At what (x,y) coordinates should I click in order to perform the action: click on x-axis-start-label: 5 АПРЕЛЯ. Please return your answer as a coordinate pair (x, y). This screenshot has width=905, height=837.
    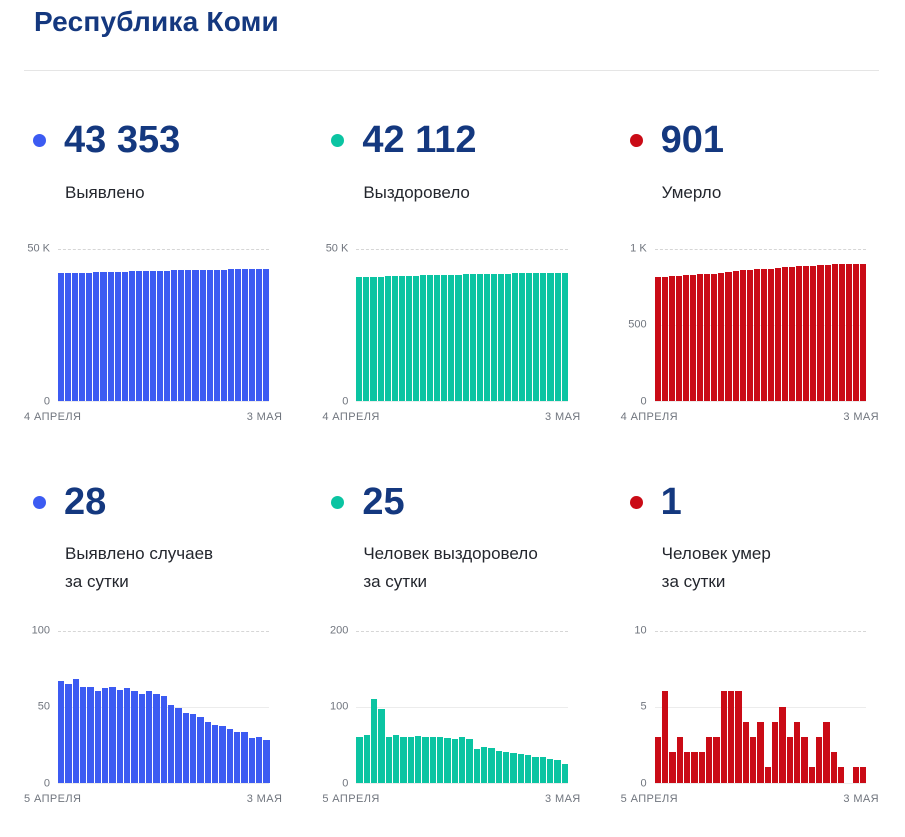
    Looking at the image, I should click on (351, 798).